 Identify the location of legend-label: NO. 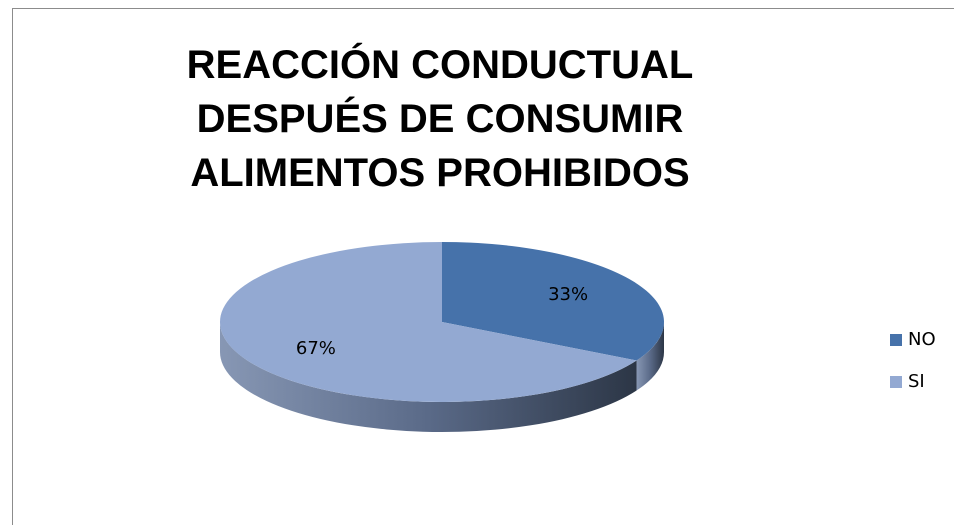
(922, 339).